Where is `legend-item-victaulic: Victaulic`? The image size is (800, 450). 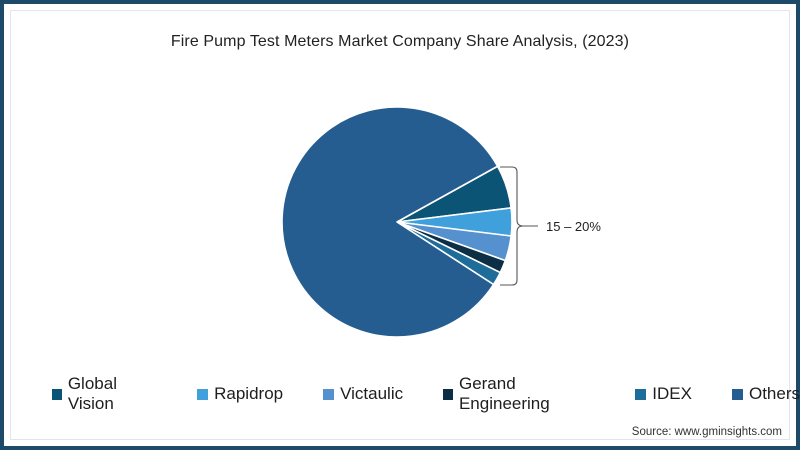
legend-item-victaulic: Victaulic is located at coordinates (363, 394).